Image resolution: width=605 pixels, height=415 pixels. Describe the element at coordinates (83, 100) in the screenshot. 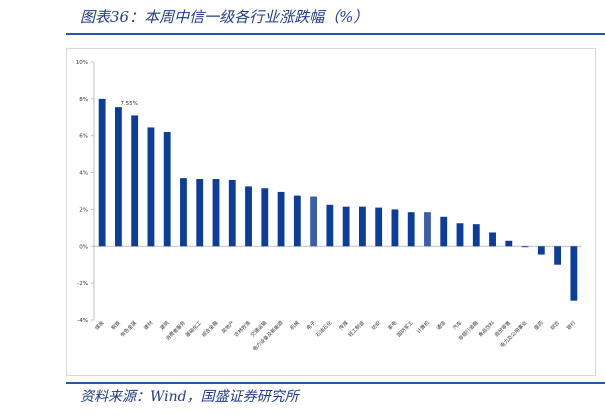

I see `y-tick-label: 8%` at that location.